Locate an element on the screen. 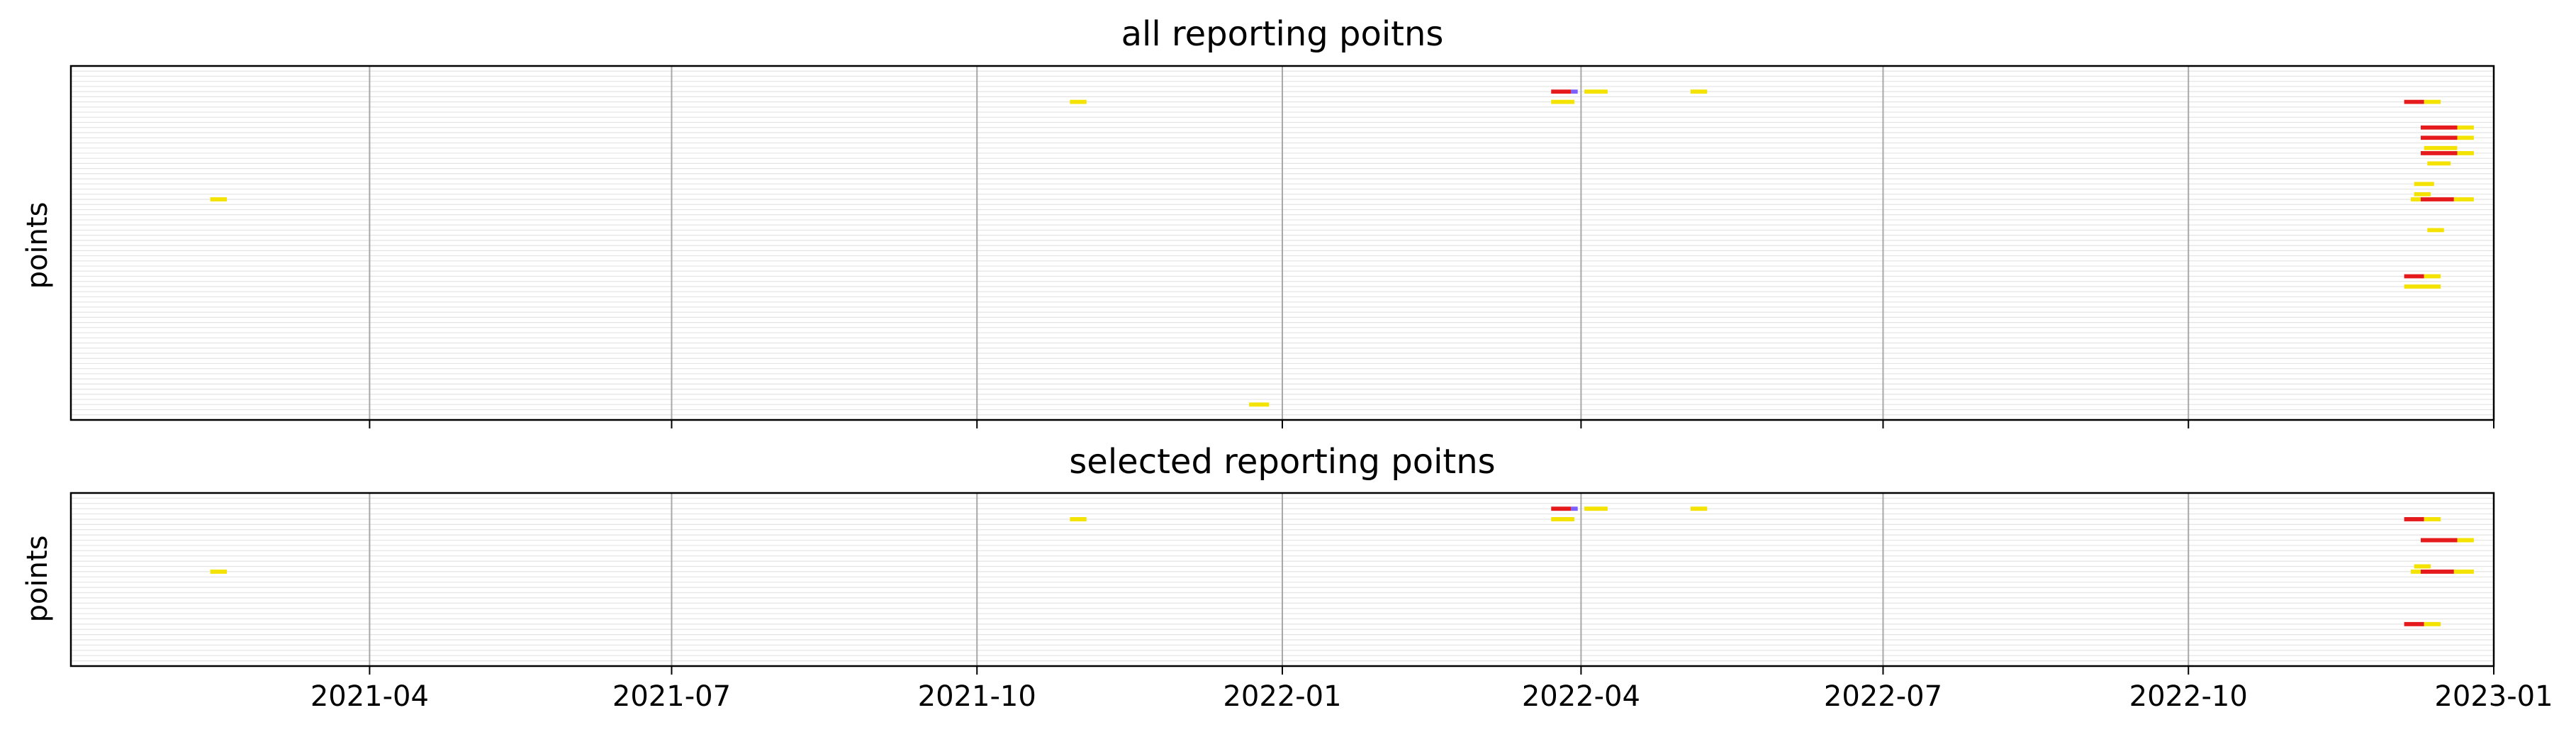  x-tick-label: 2021-07 is located at coordinates (671, 696).